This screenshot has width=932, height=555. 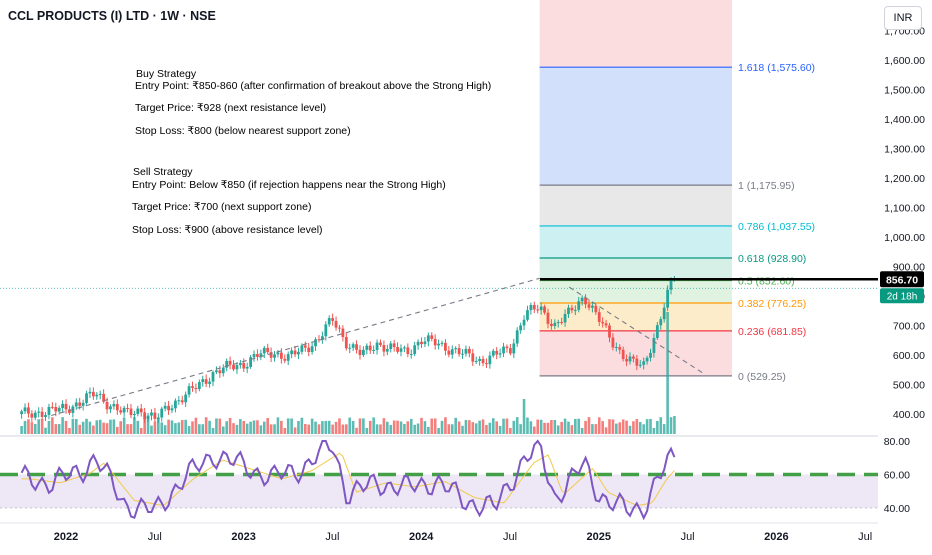 I want to click on fib-label-1: 1 (1,175.95), so click(x=766, y=186).